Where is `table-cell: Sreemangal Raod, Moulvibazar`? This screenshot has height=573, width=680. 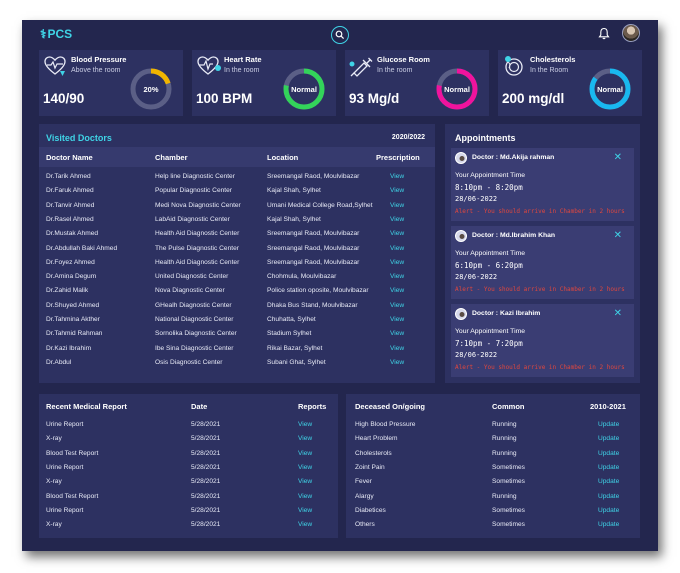 table-cell: Sreemangal Raod, Moulvibazar is located at coordinates (313, 262).